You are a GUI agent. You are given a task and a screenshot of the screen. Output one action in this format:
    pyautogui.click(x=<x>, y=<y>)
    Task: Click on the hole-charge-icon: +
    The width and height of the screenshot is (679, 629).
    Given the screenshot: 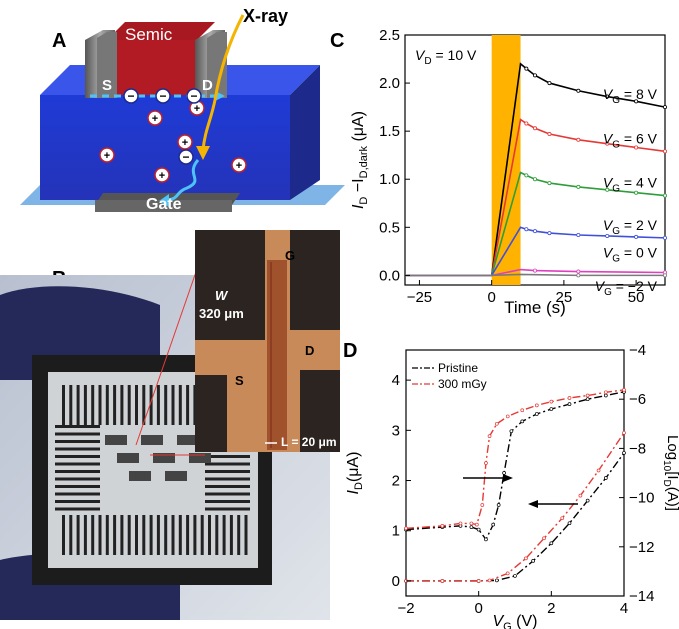 What is the action you would take?
    pyautogui.click(x=162, y=176)
    